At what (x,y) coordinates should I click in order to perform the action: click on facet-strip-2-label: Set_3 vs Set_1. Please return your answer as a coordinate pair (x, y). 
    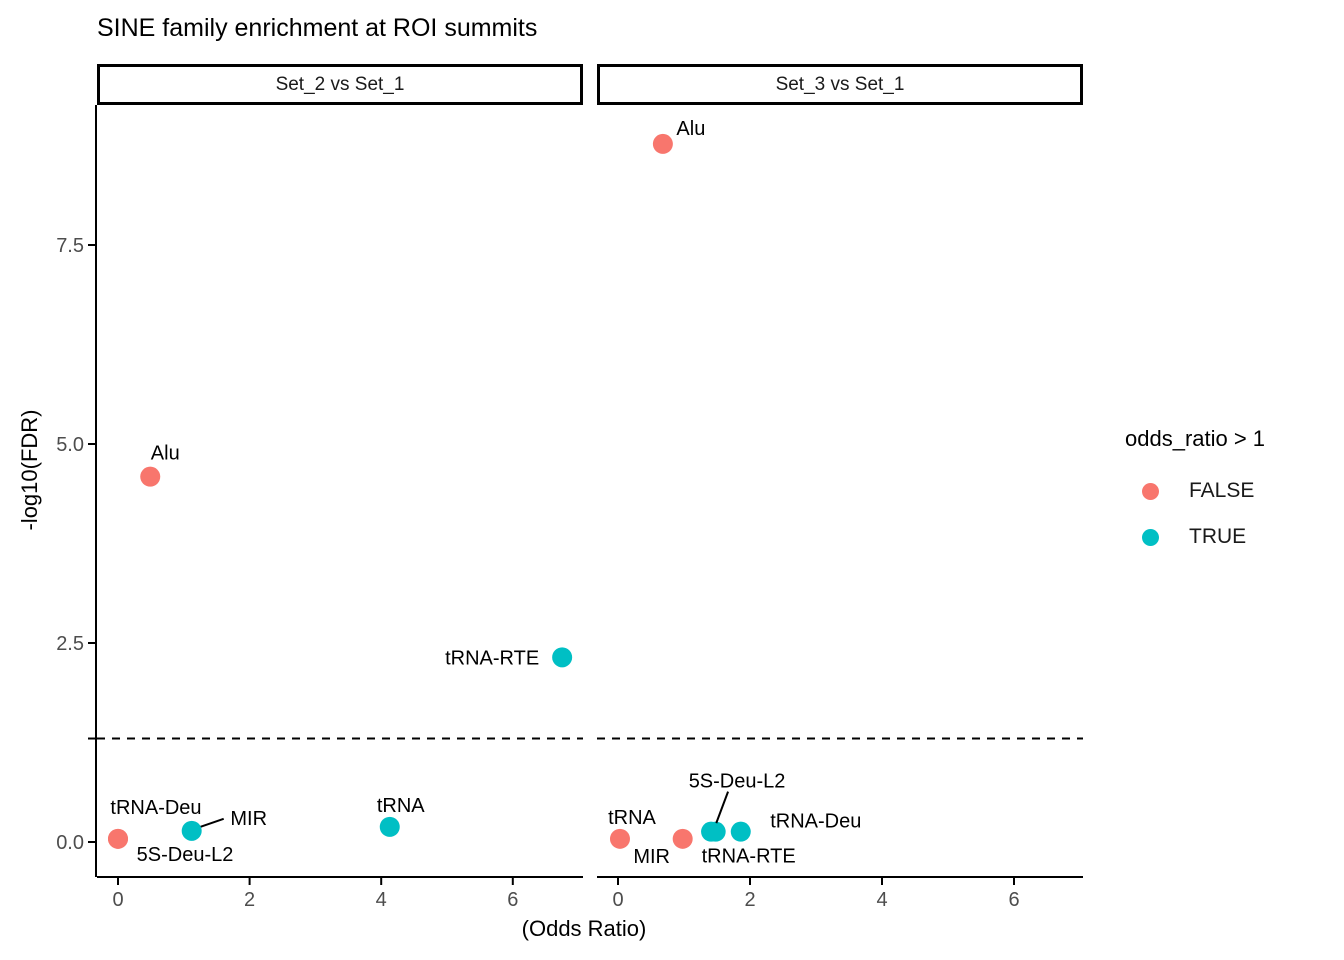
    Looking at the image, I should click on (840, 84).